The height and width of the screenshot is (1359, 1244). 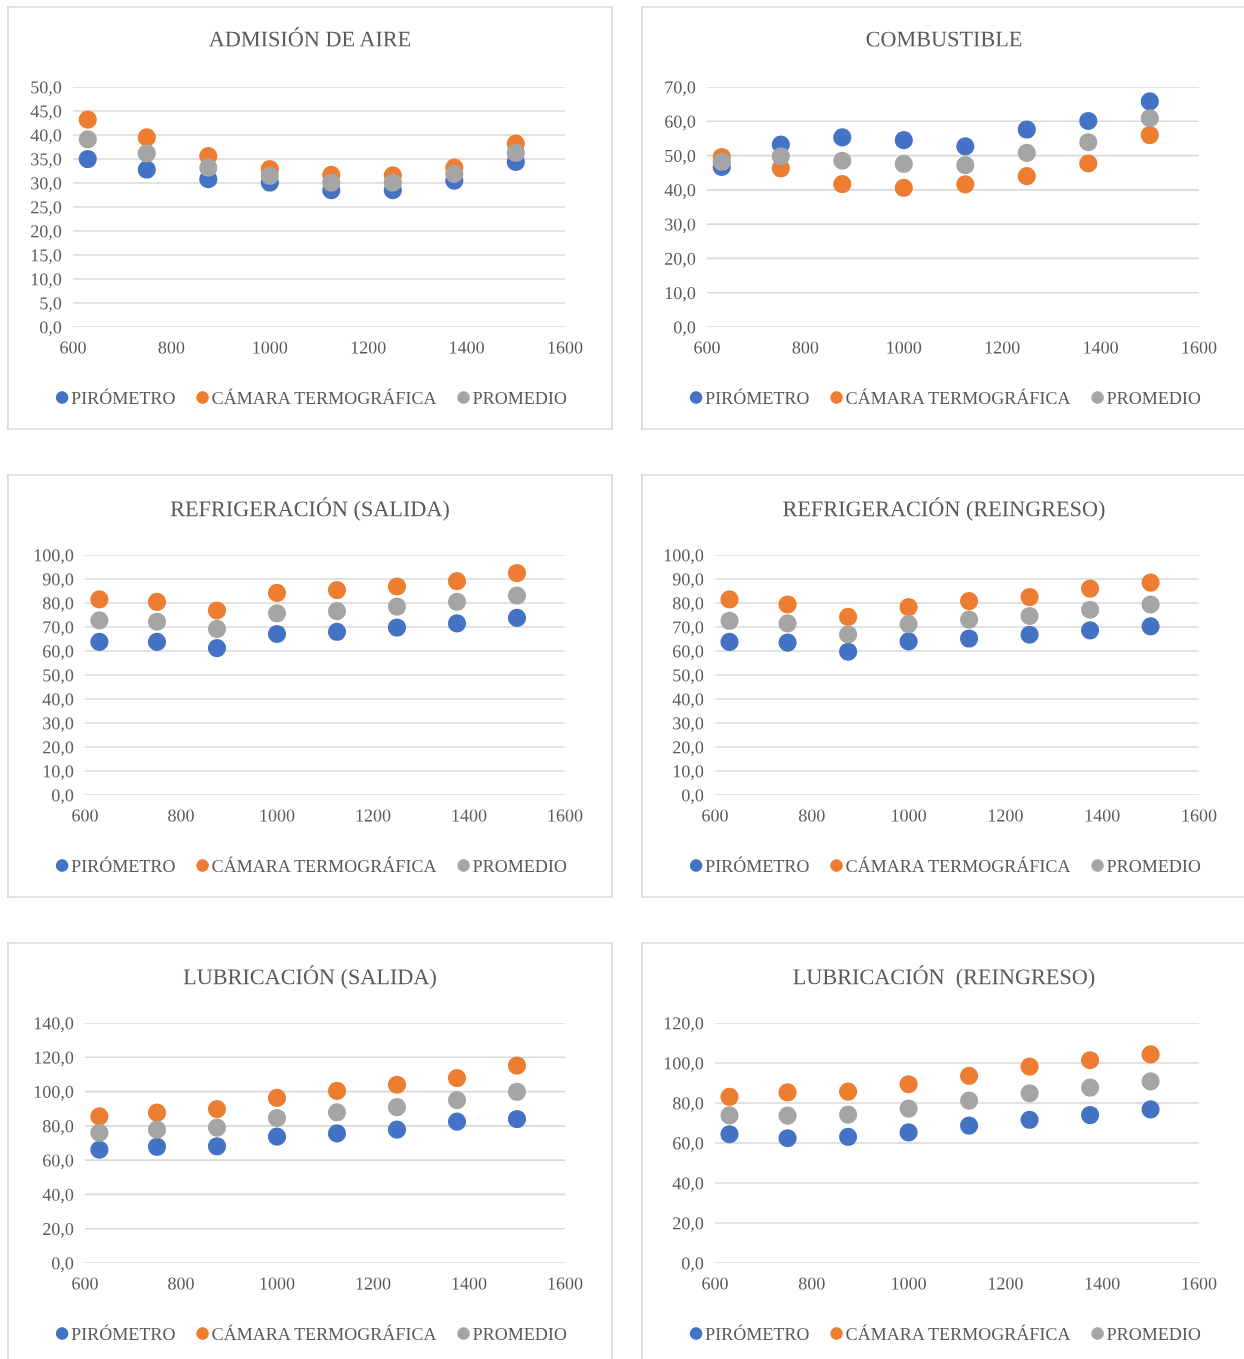 I want to click on y-tick-label: 80,0, so click(x=58, y=605).